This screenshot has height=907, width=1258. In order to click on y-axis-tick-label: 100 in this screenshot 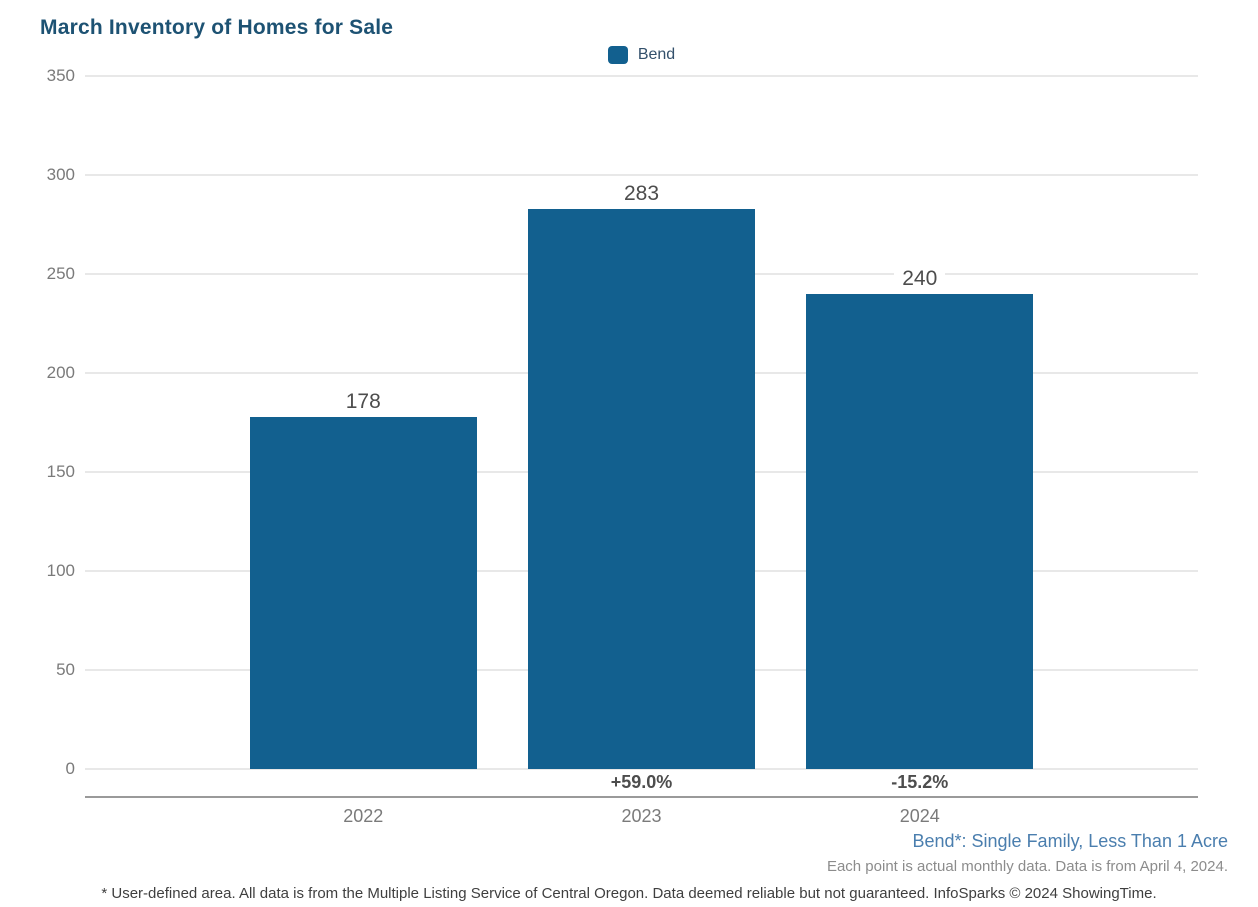, I will do `click(60, 570)`.